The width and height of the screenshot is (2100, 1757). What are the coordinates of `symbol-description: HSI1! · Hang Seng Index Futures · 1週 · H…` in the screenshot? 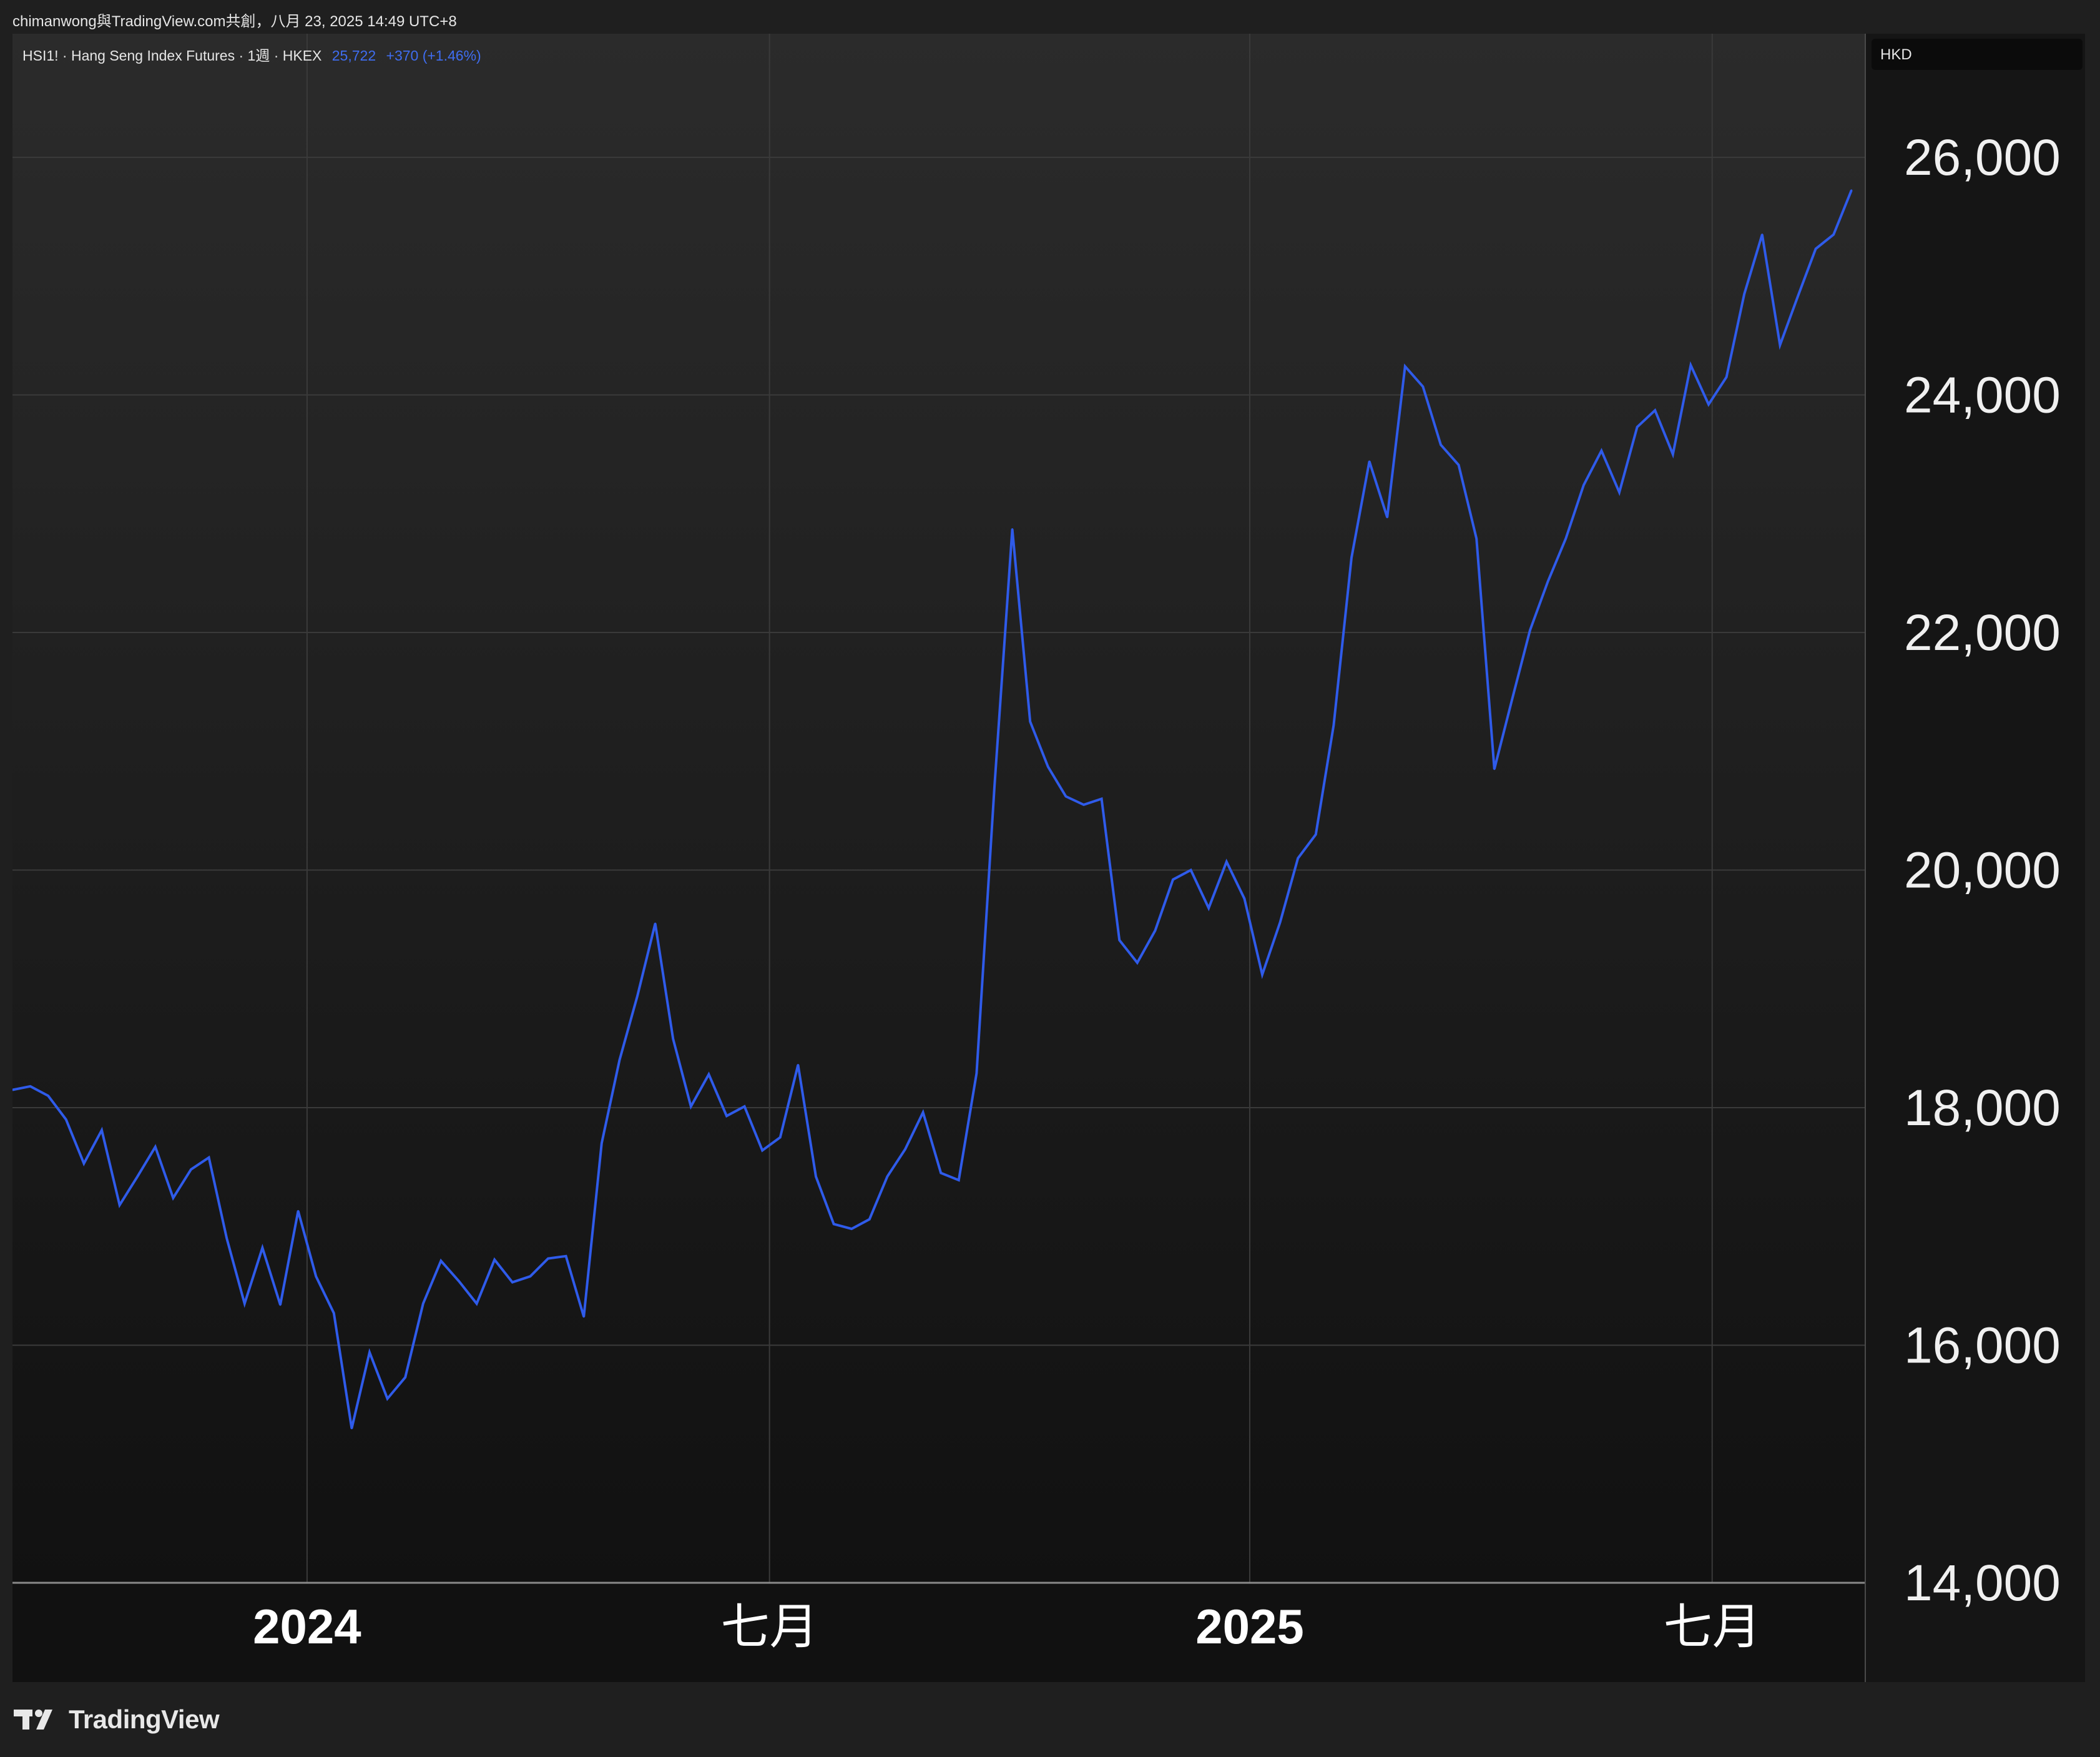 It's located at (172, 55).